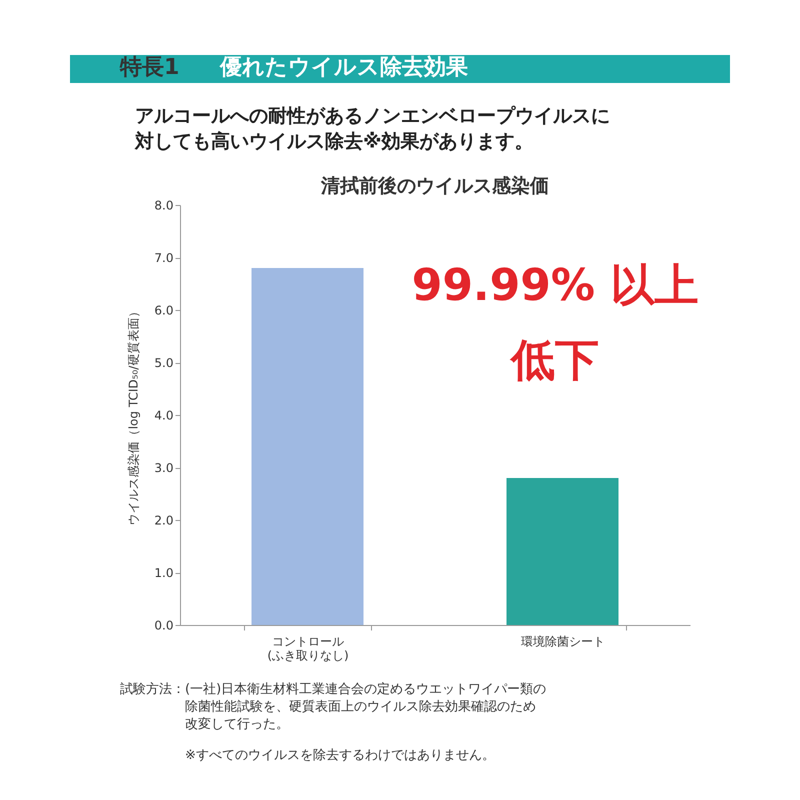 This screenshot has width=800, height=800. Describe the element at coordinates (164, 573) in the screenshot. I see `y-tick-label: 1.0` at that location.